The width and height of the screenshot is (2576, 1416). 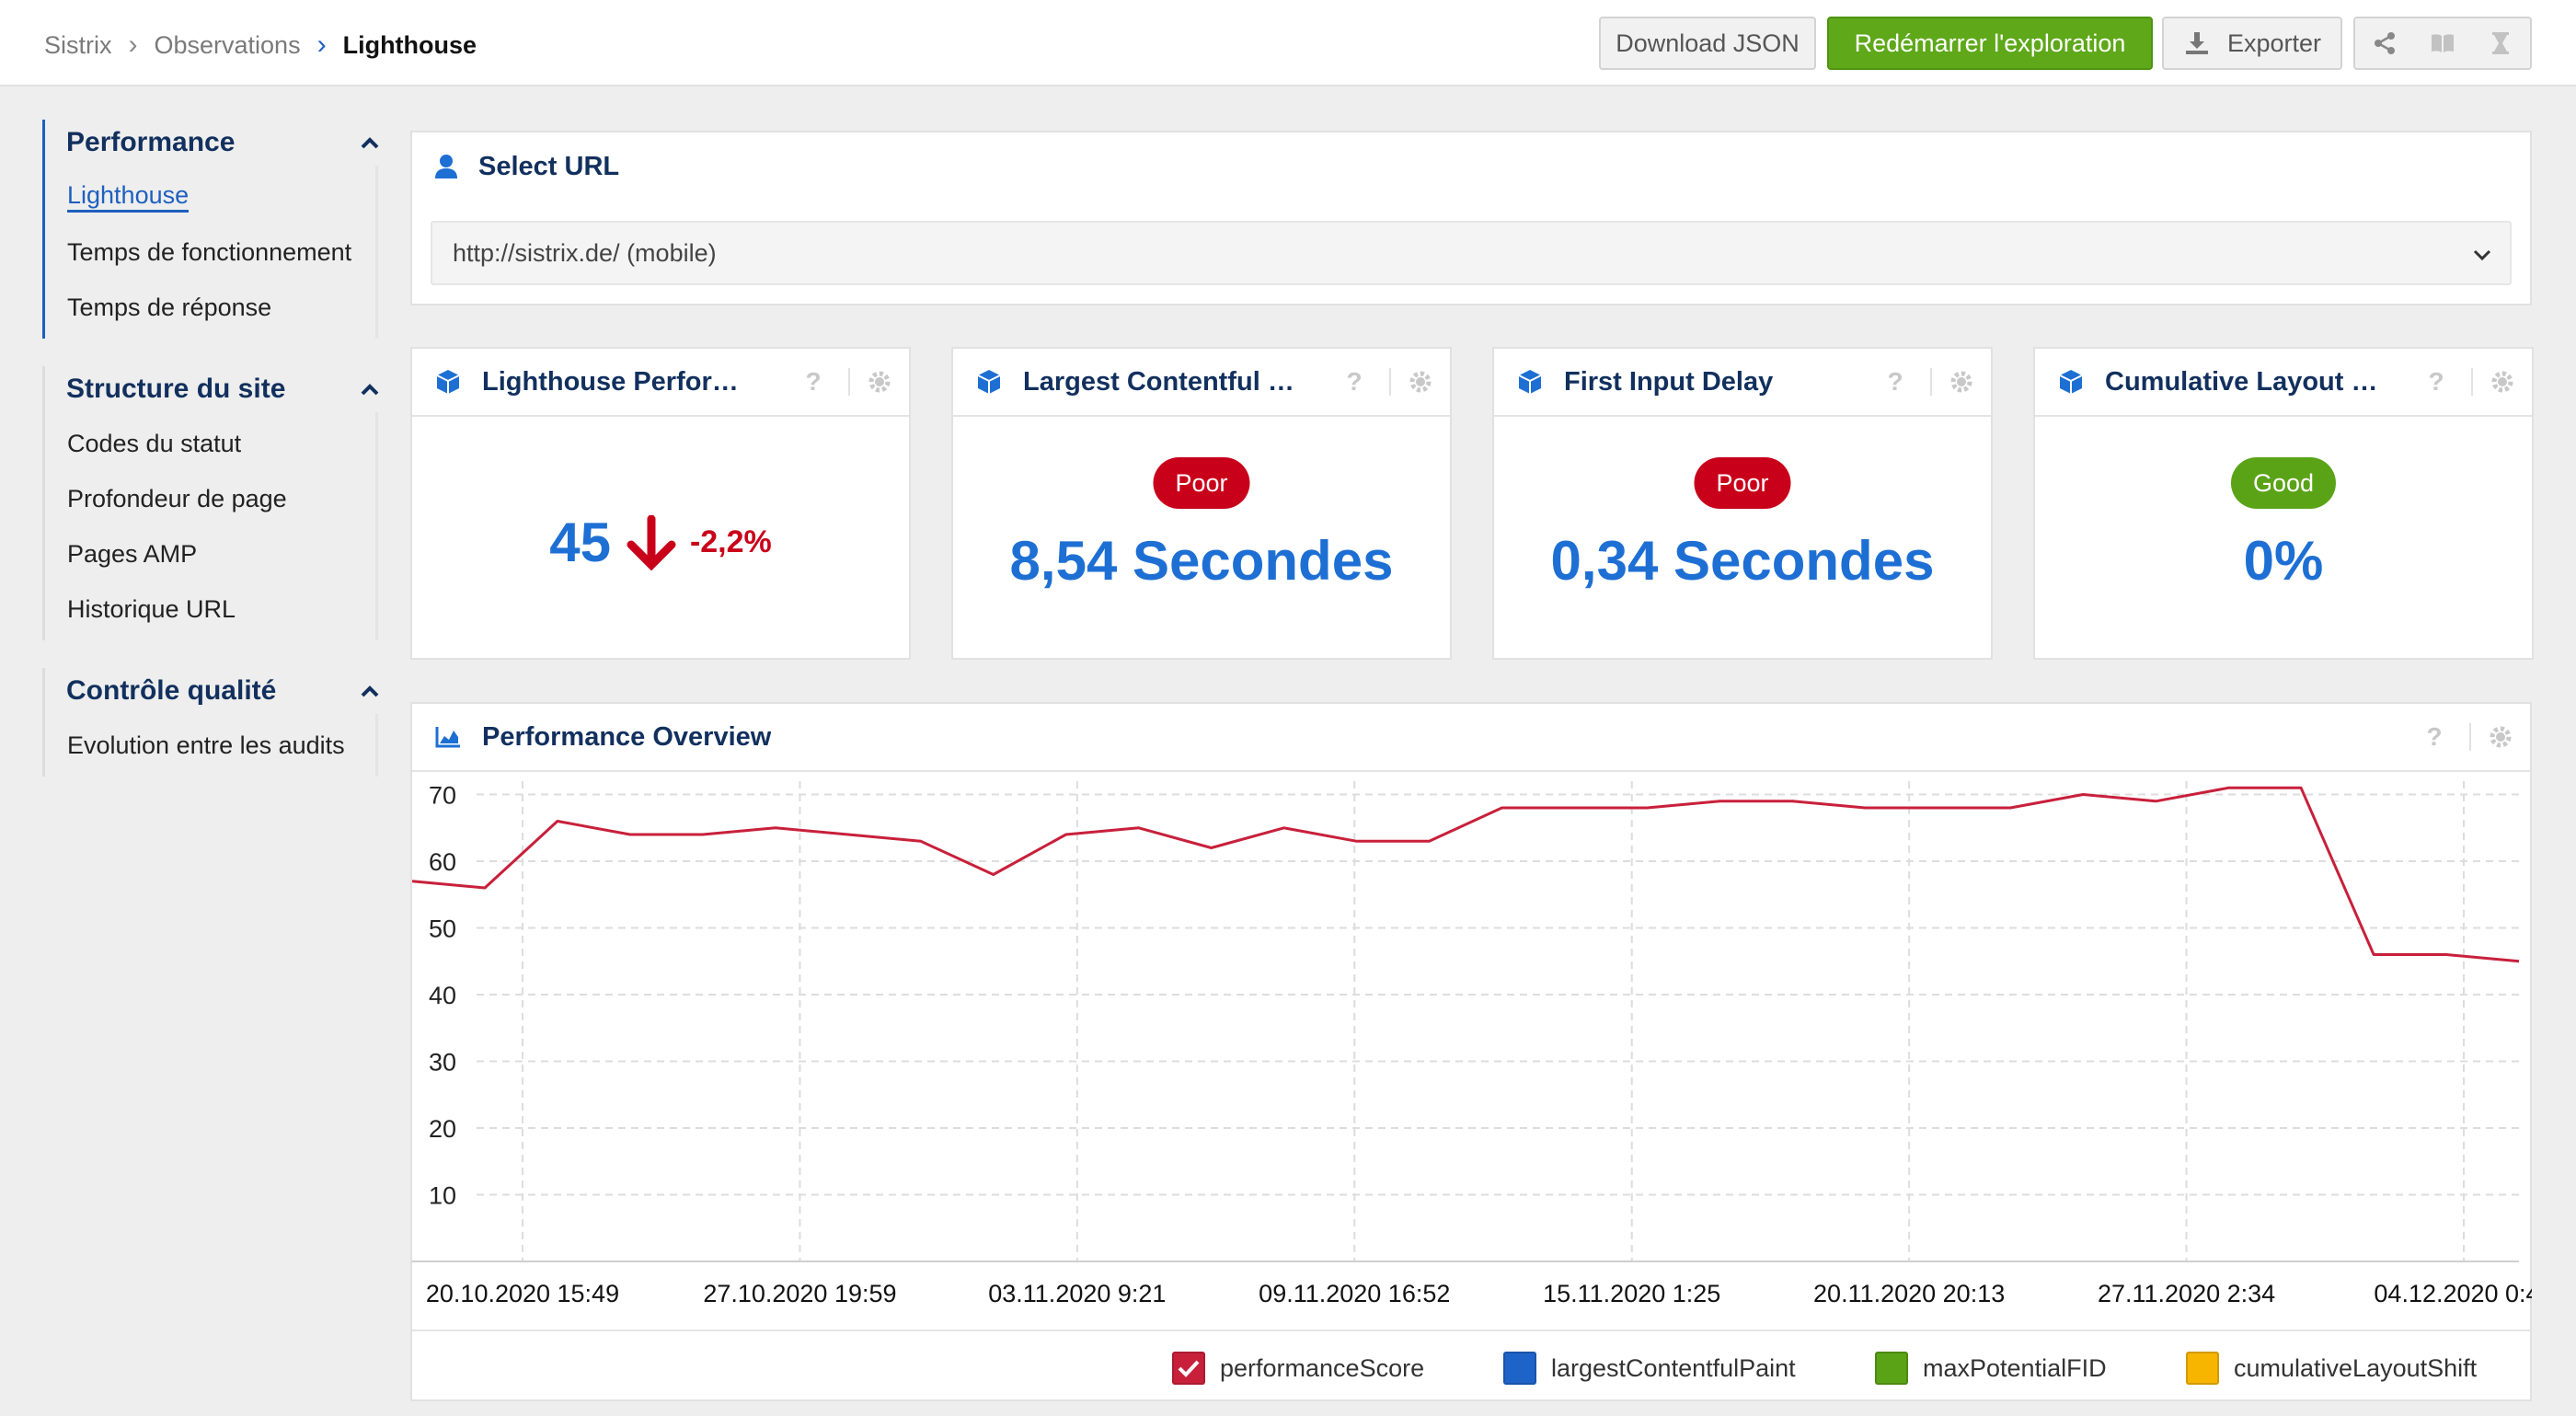 I want to click on x-tick-label: 03.11.2020 9:21, so click(x=1077, y=1293).